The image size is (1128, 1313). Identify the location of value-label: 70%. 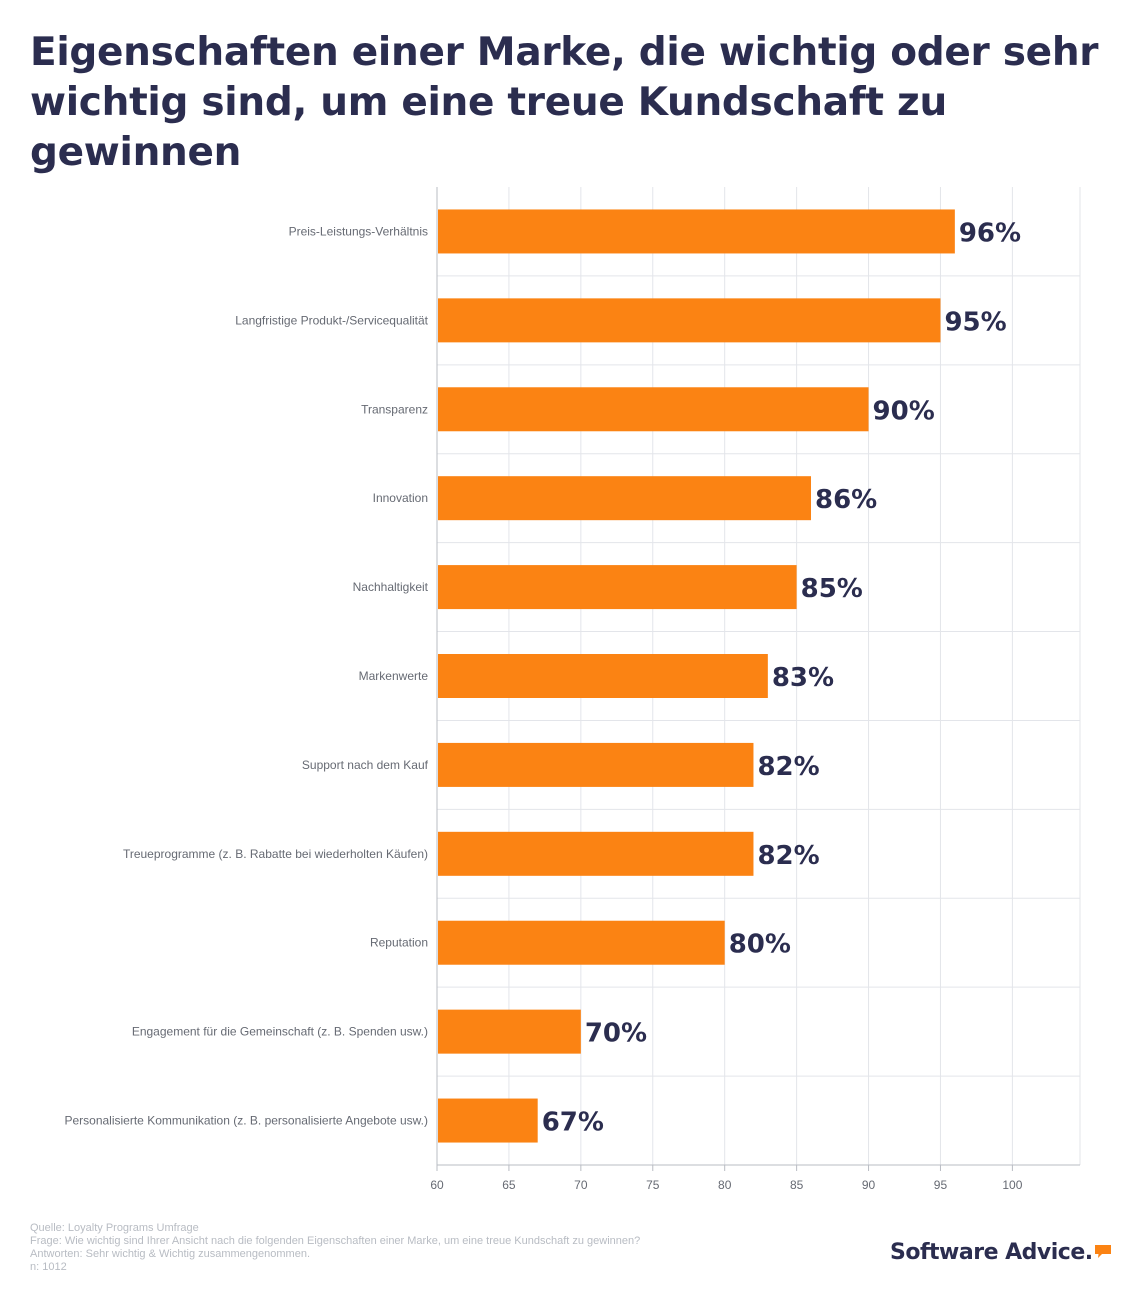
(616, 1034).